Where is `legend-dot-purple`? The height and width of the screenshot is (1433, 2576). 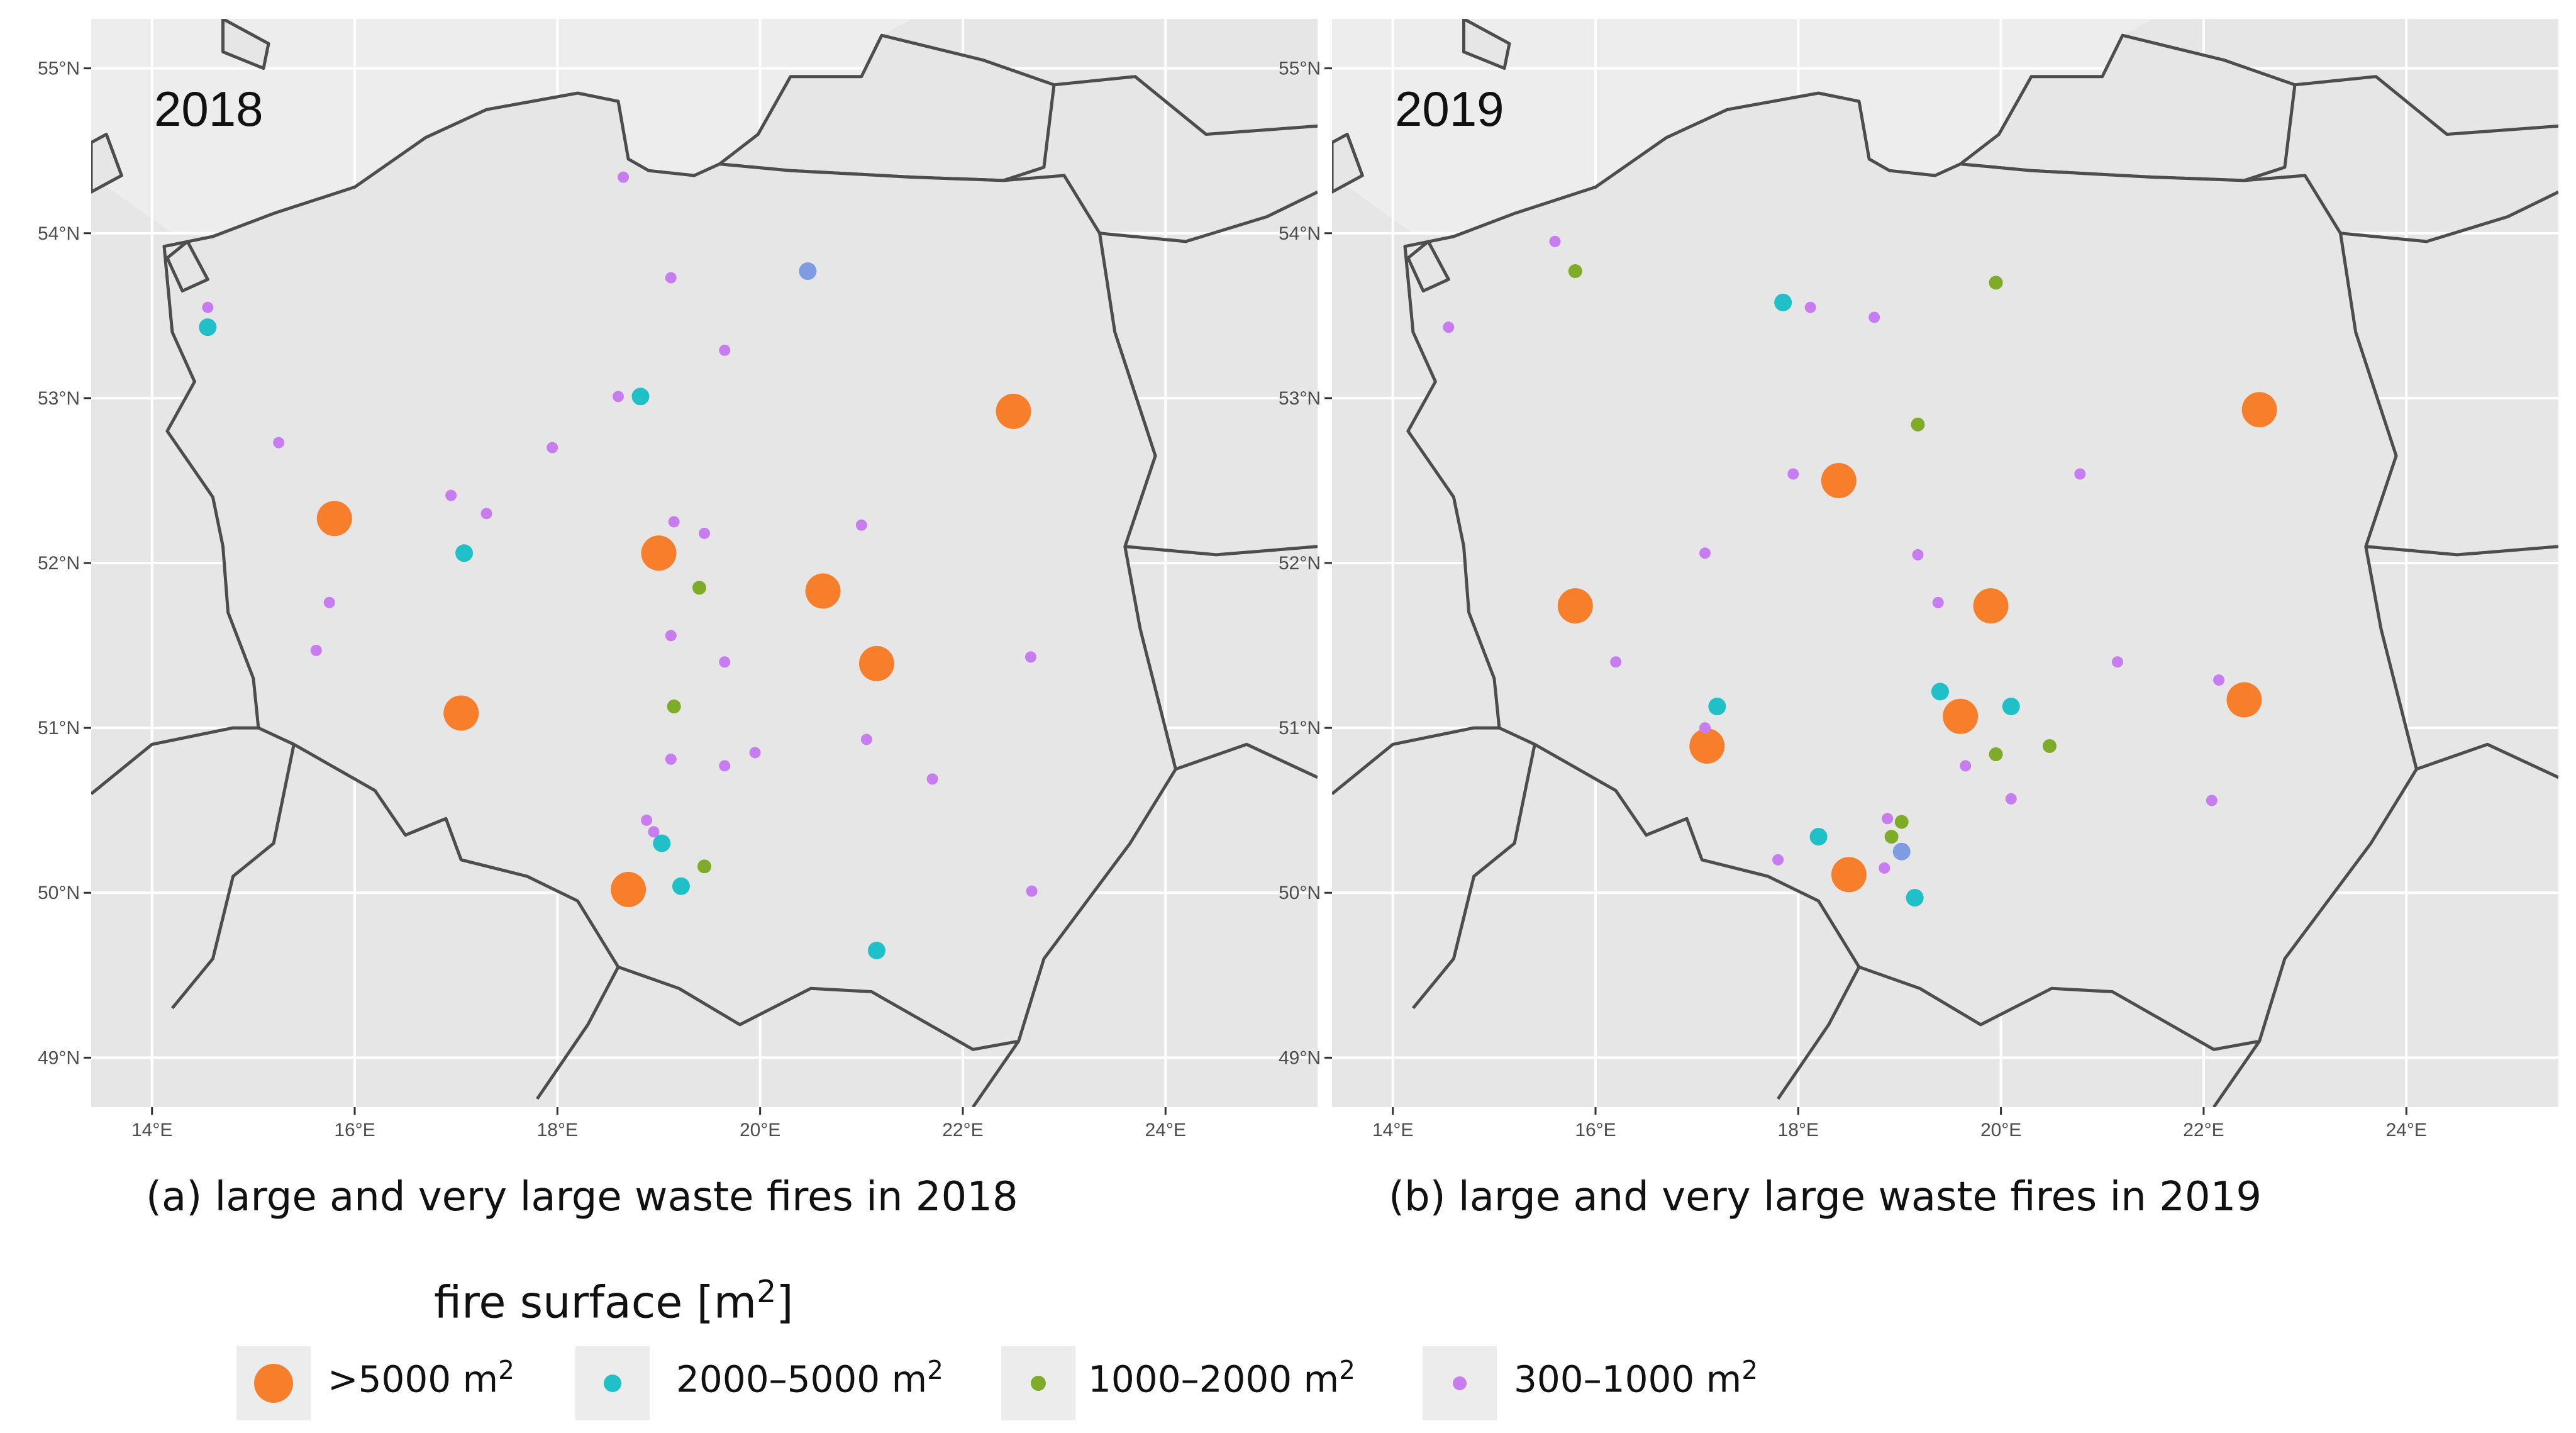 legend-dot-purple is located at coordinates (1460, 1383).